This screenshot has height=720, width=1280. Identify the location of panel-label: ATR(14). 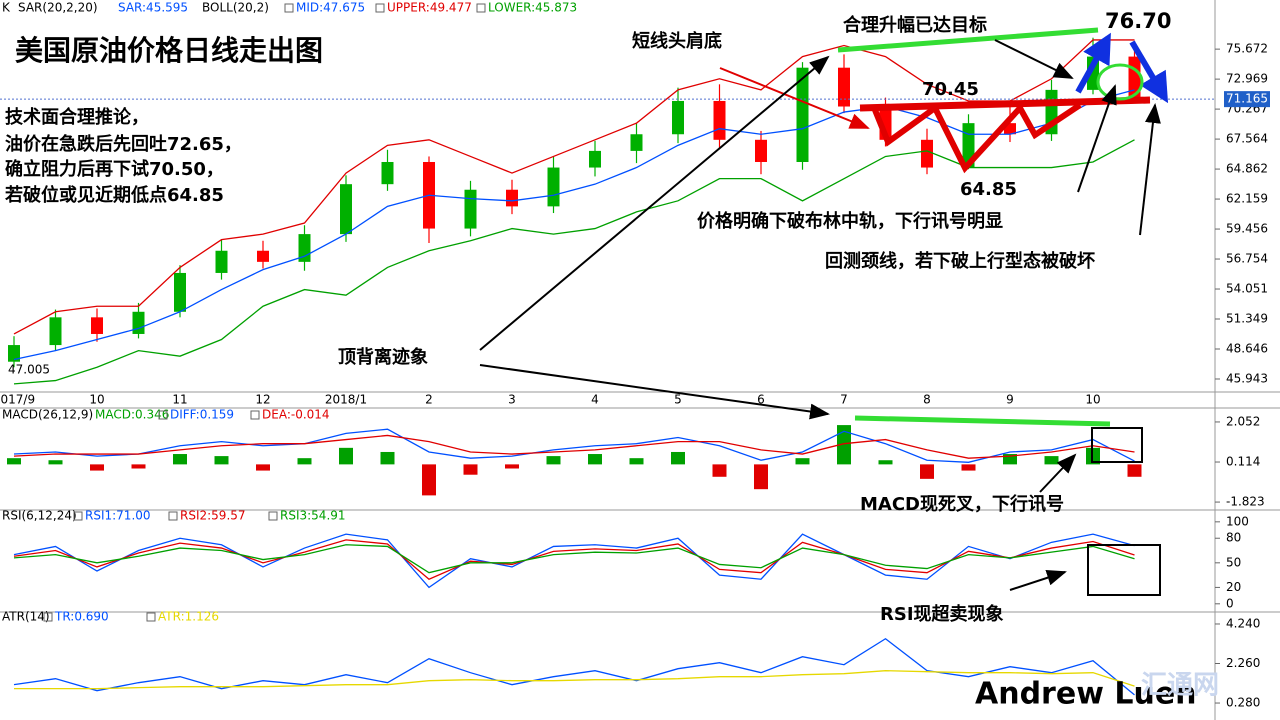
(26, 617).